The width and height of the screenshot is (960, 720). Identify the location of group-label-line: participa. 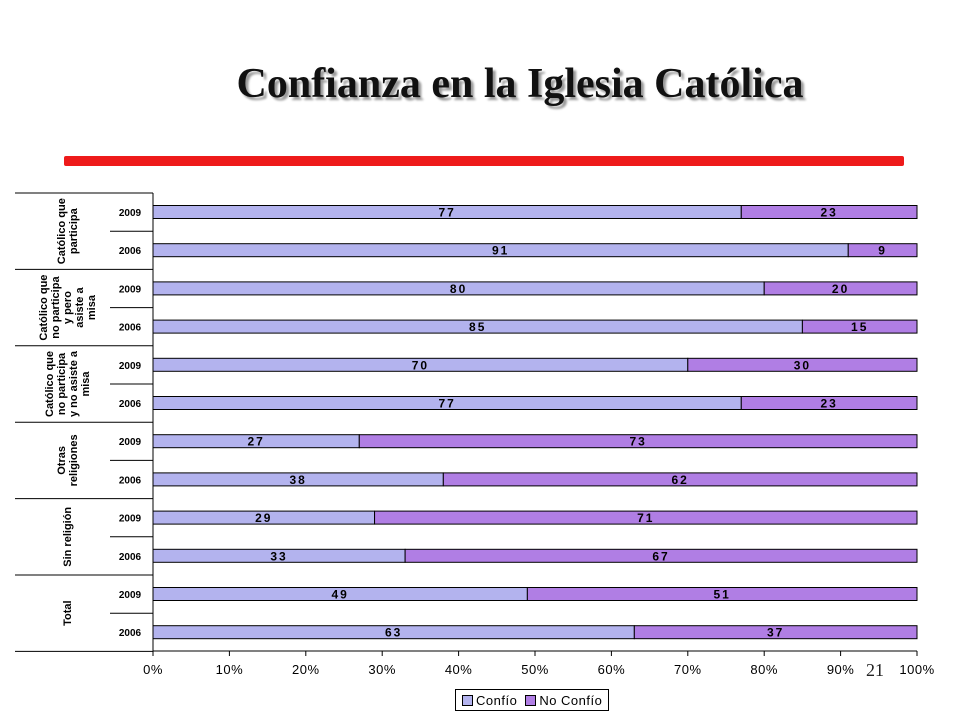
(74, 230).